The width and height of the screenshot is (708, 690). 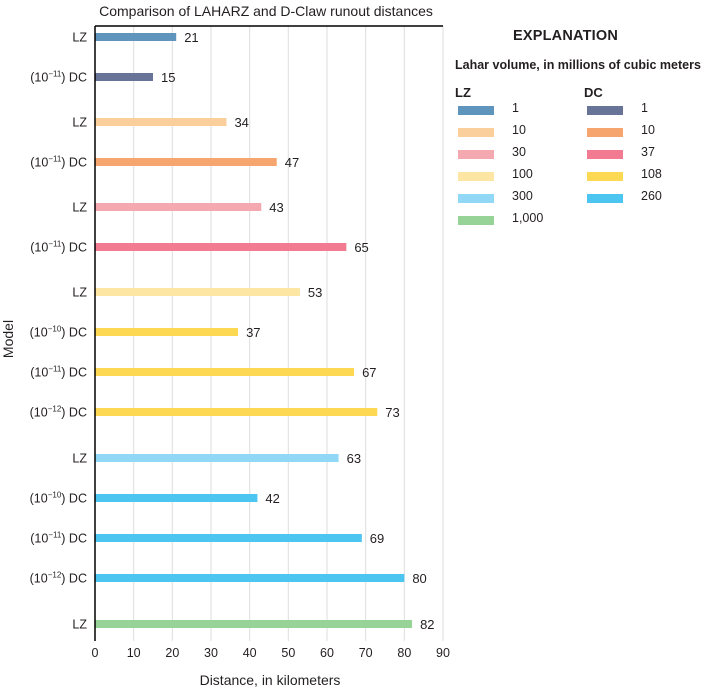 What do you see at coordinates (292, 162) in the screenshot?
I see `value-label: 47` at bounding box center [292, 162].